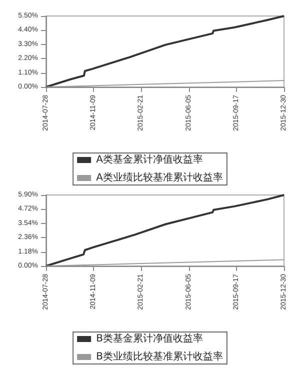  Describe the element at coordinates (159, 356) in the screenshot. I see `legend-label: B类业绩比较基准累计收益率` at that location.